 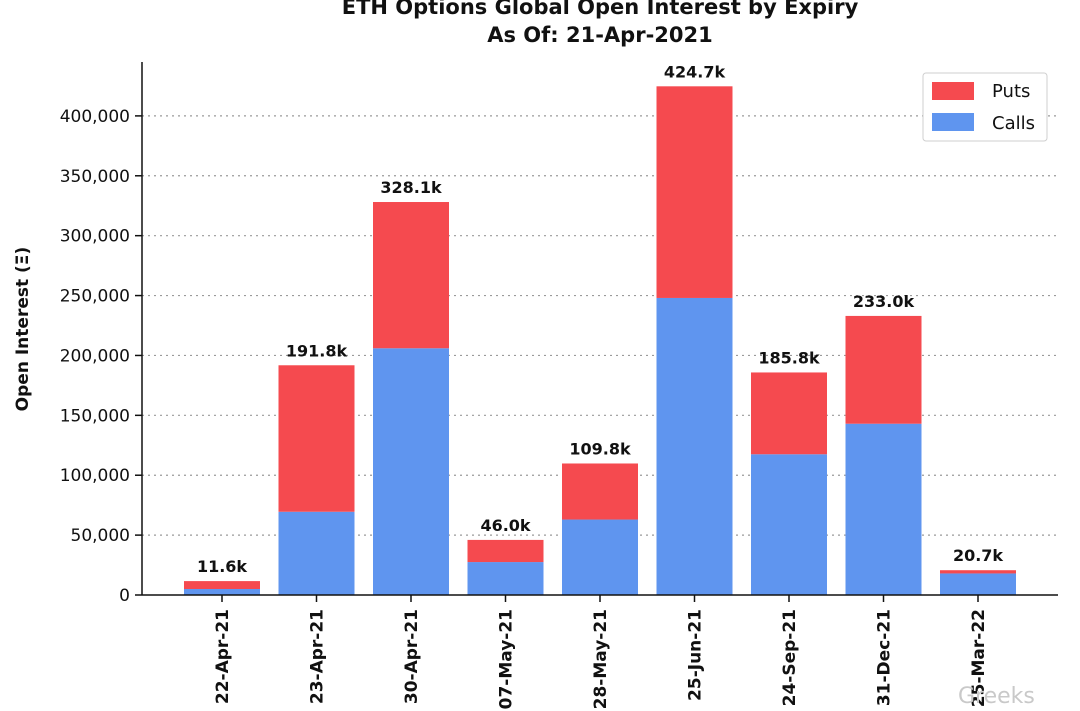 What do you see at coordinates (95, 297) in the screenshot?
I see `y-tick-label: 250,000` at bounding box center [95, 297].